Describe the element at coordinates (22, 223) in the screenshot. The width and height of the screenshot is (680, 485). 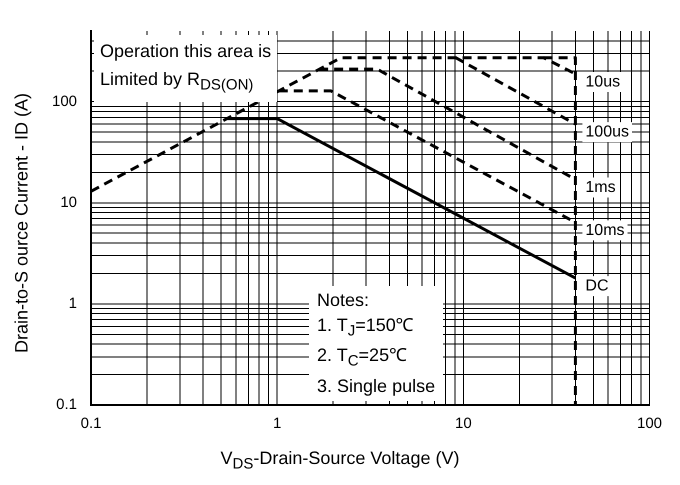
I see `y-axis-title: Drain-to-S ource Current - ID (A)` at that location.